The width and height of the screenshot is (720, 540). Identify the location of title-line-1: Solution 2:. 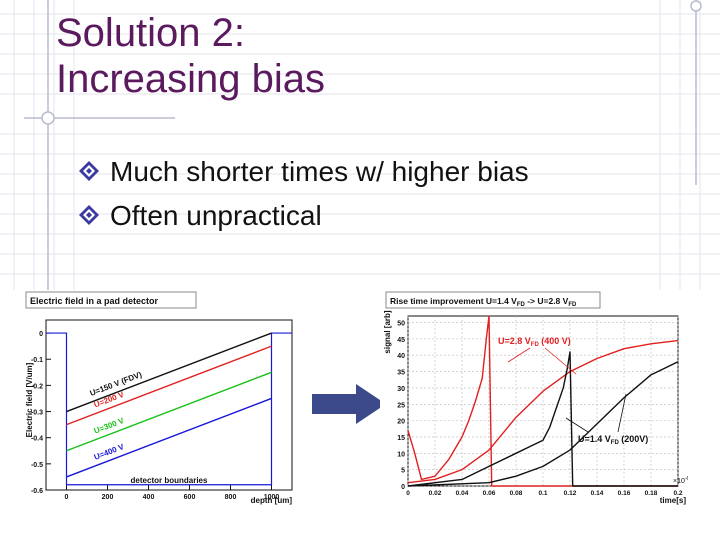
(151, 33).